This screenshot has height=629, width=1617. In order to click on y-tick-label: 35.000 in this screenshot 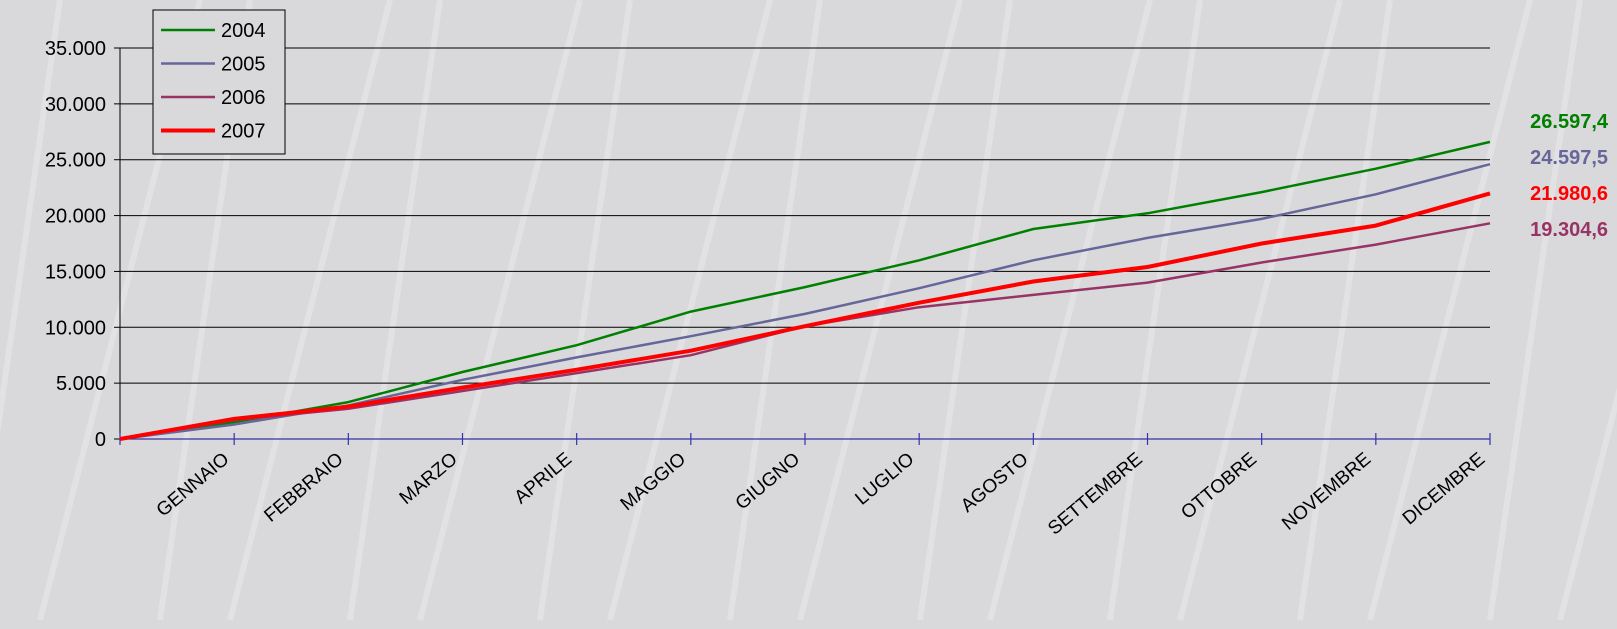, I will do `click(75, 49)`.